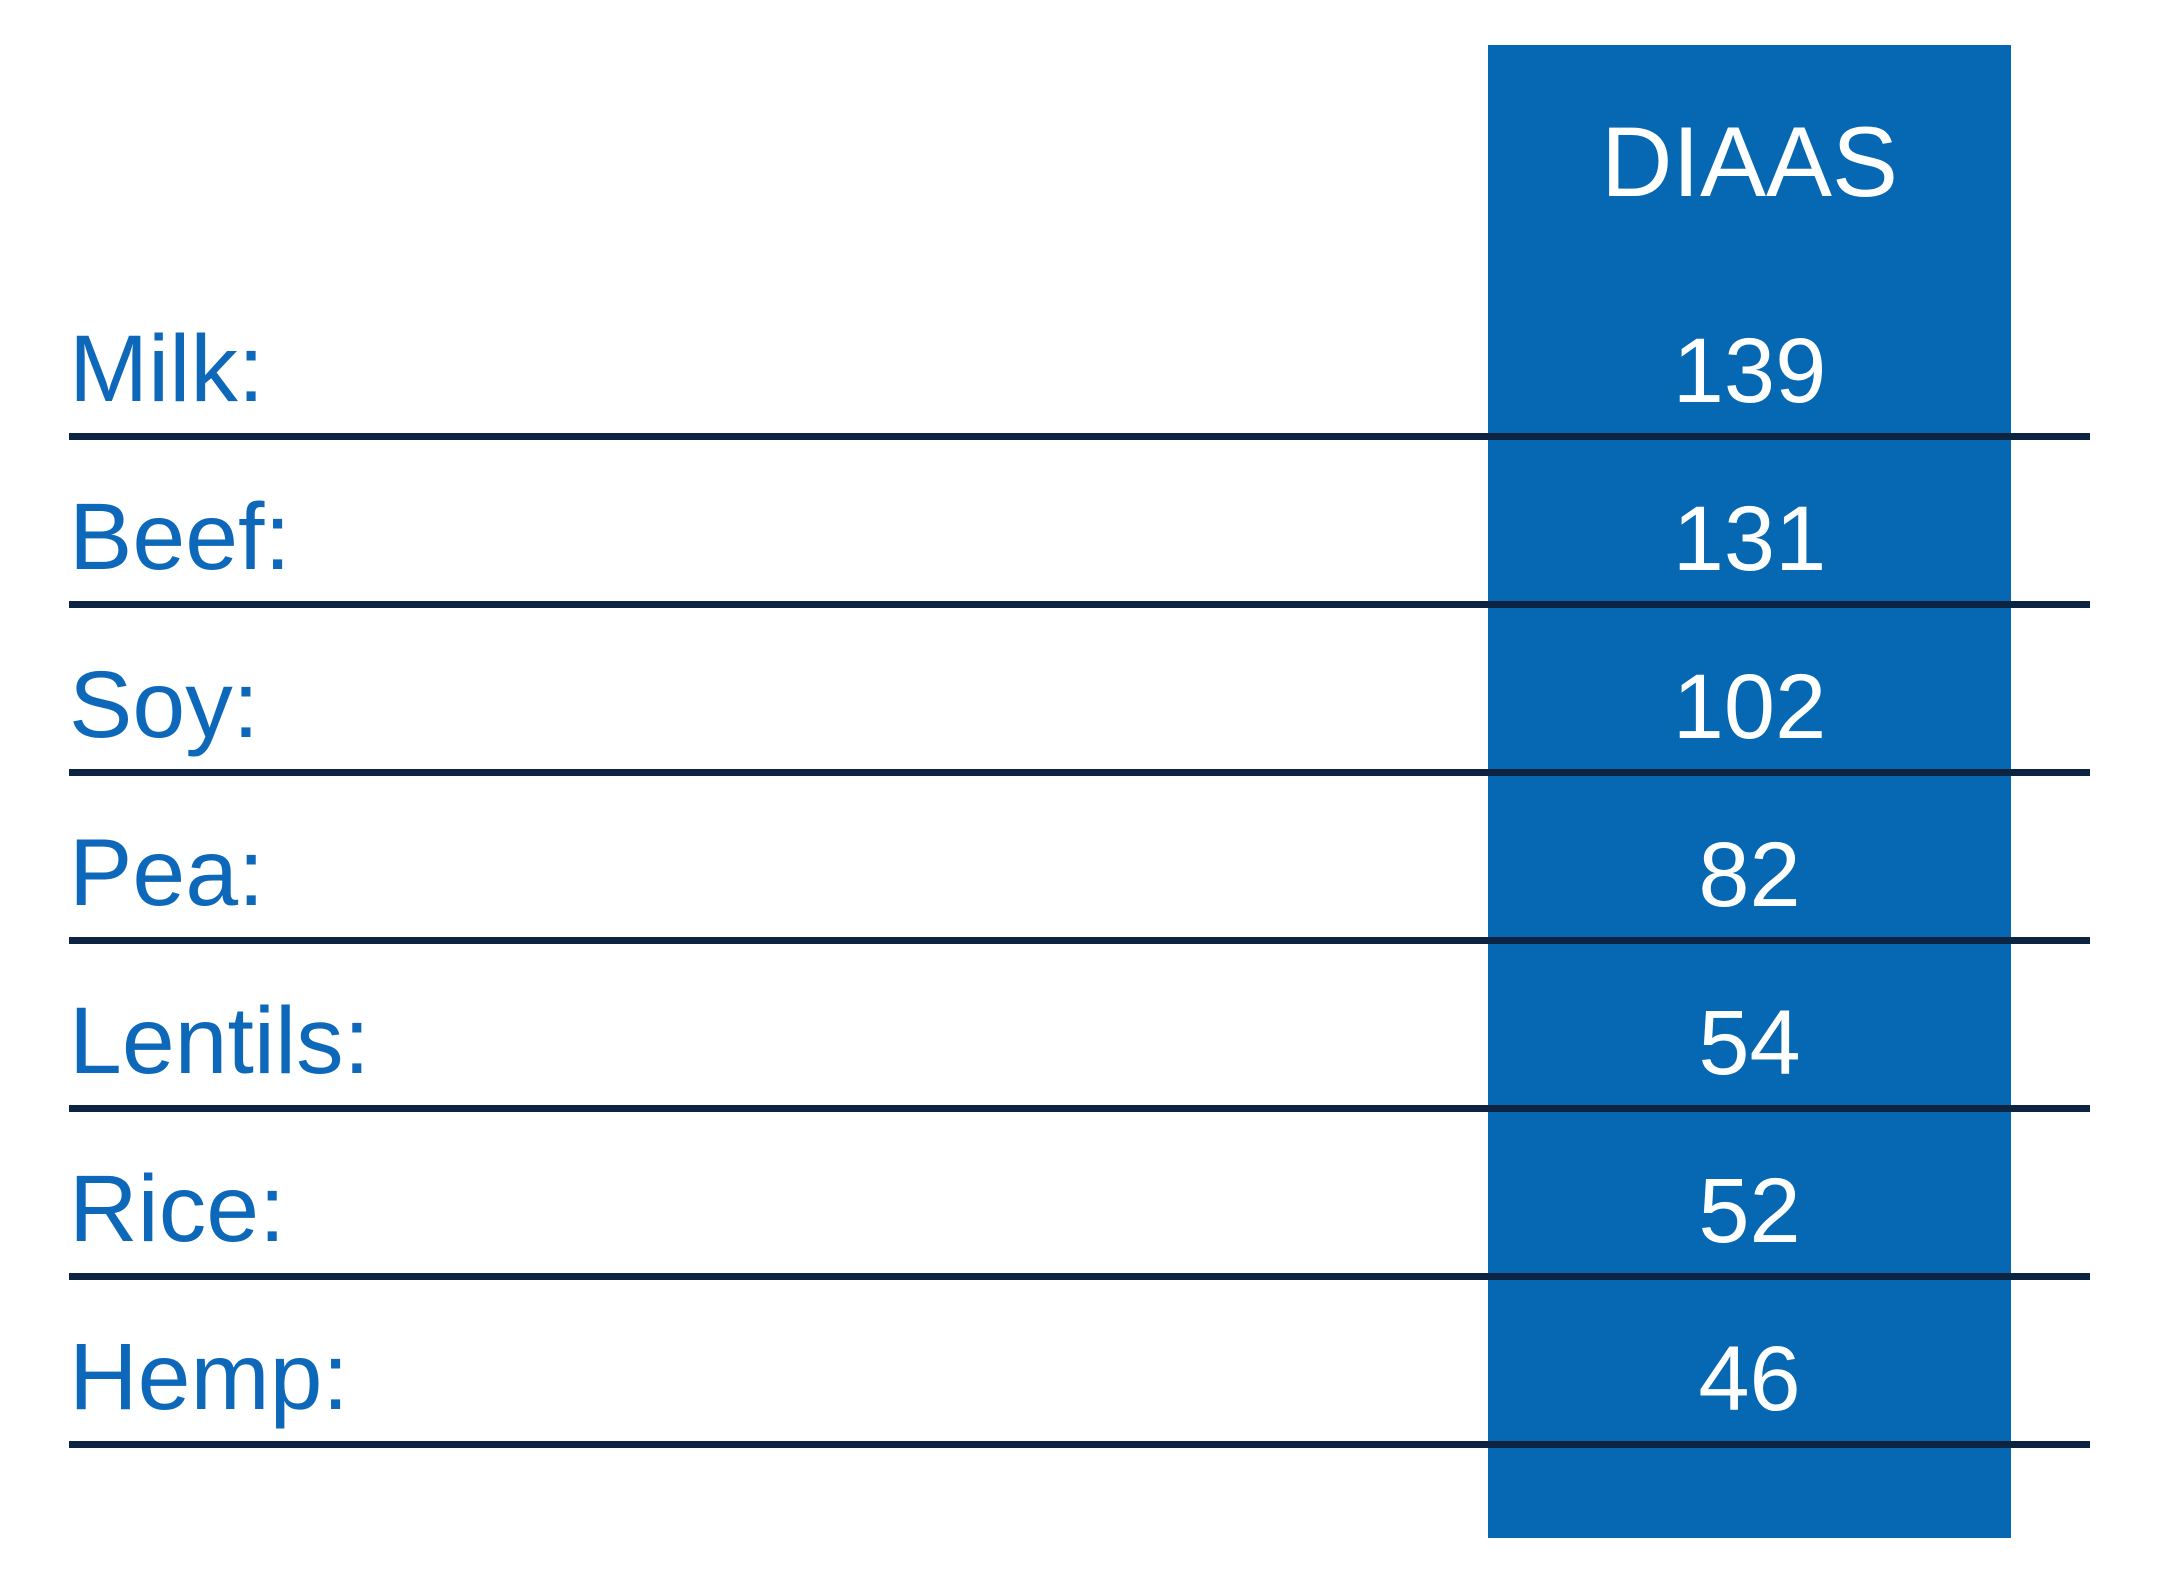 The width and height of the screenshot is (2160, 1585). What do you see at coordinates (1079, 1364) in the screenshot?
I see `table-row-hemp: Hemp: 46` at bounding box center [1079, 1364].